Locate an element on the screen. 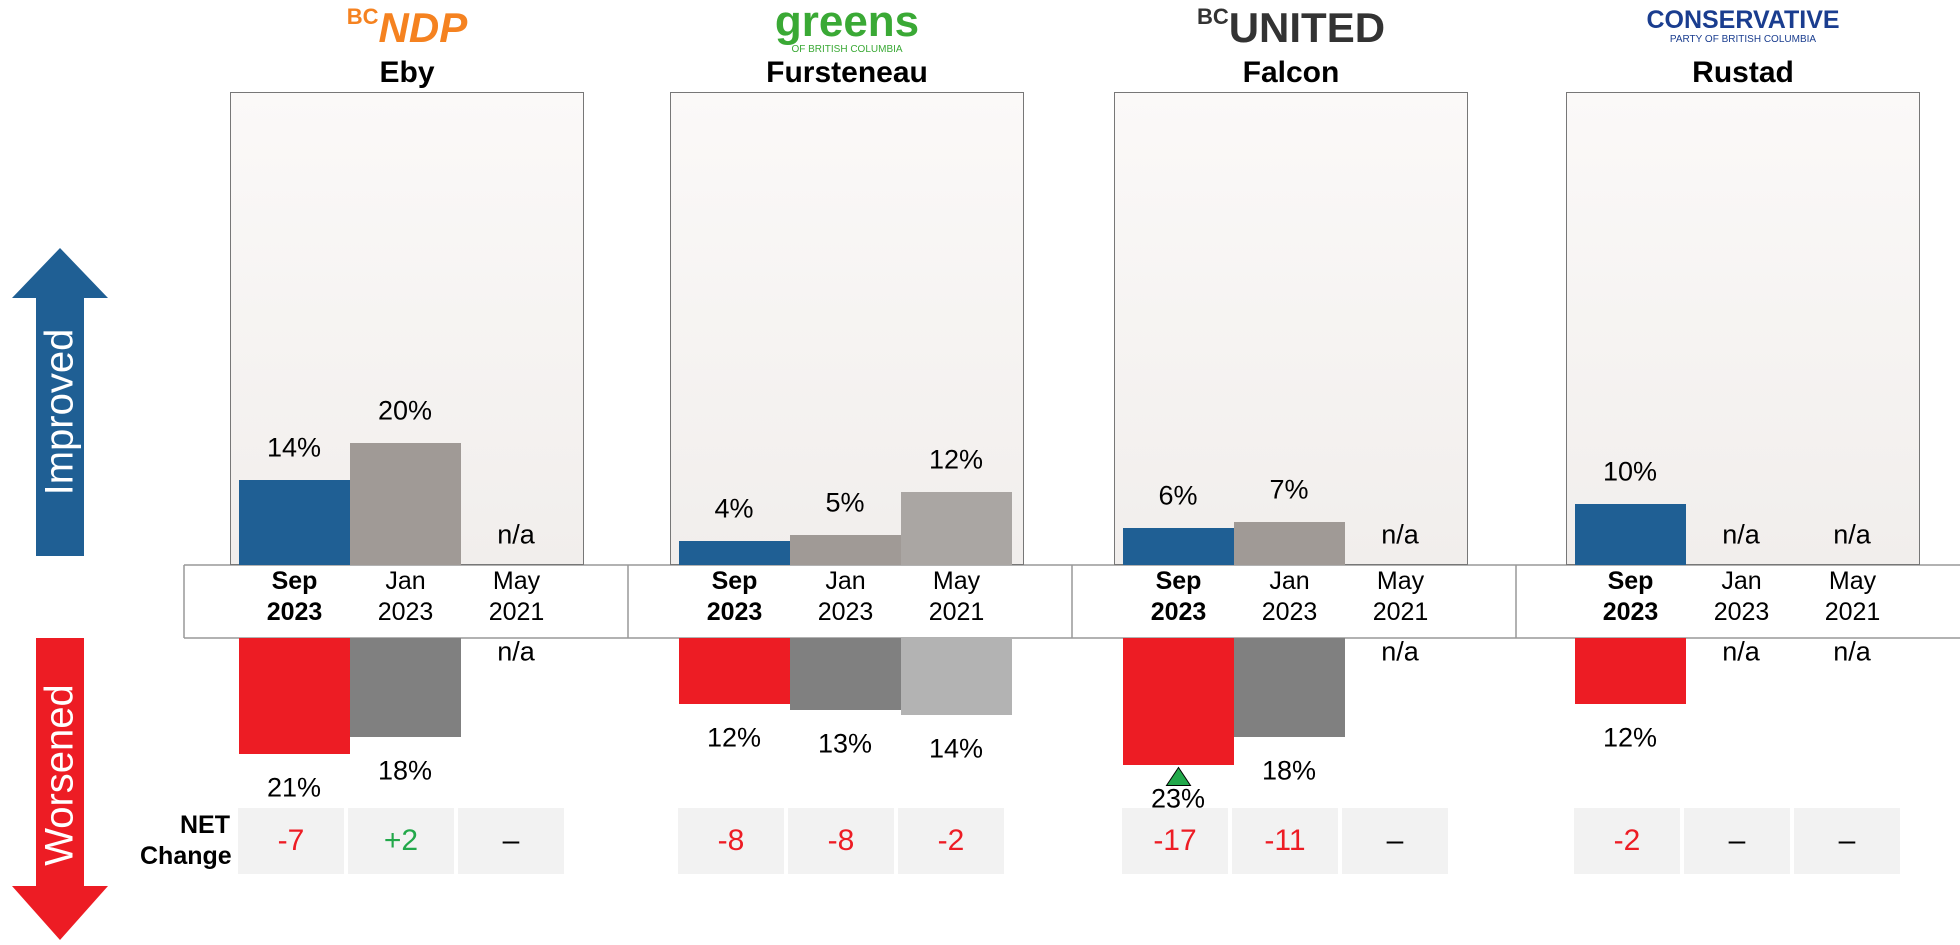  net-change: -11 is located at coordinates (1285, 841).